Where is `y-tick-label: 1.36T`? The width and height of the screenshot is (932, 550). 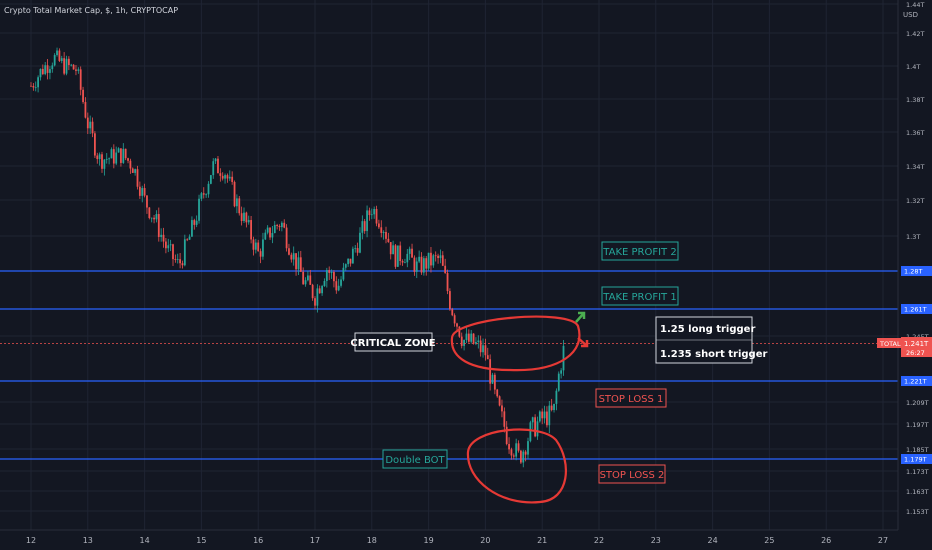
y-tick-label: 1.36T is located at coordinates (915, 133).